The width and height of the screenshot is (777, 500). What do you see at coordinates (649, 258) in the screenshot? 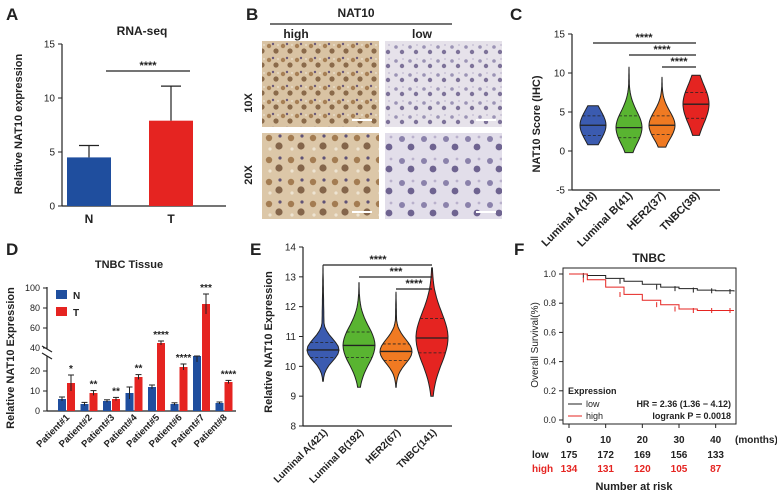
I see `panel-f-title: TNBC` at bounding box center [649, 258].